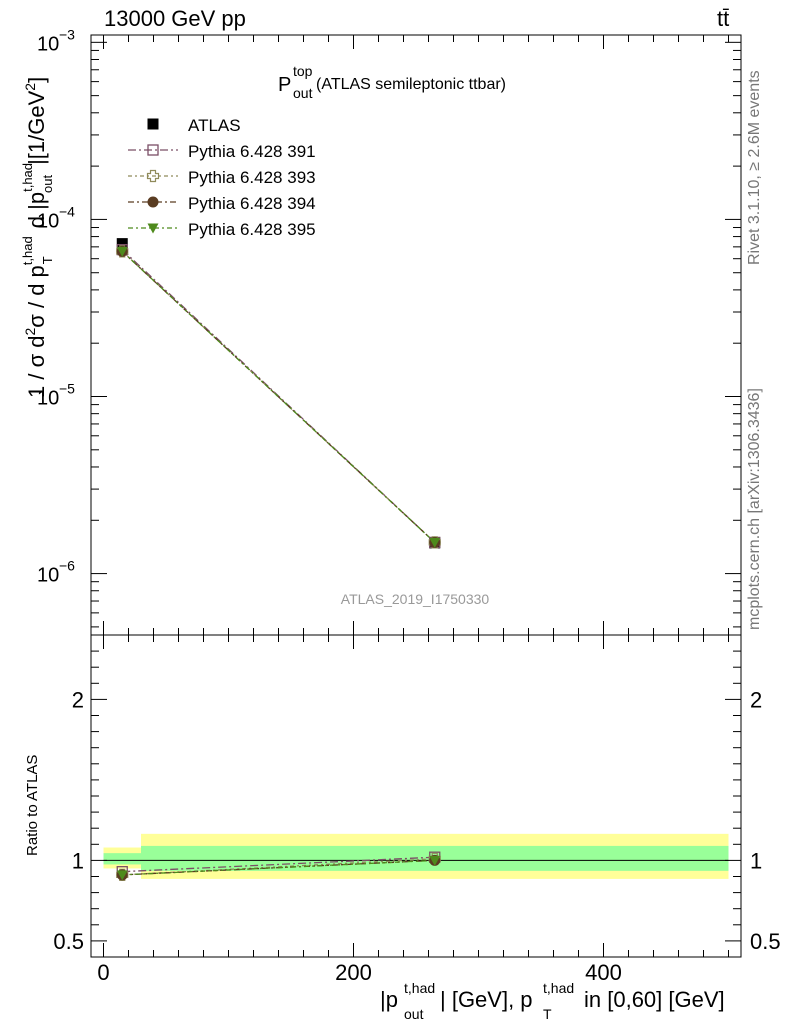 The height and width of the screenshot is (1024, 786). What do you see at coordinates (67, 566) in the screenshot?
I see `main-y-tick-label-exp: −6` at bounding box center [67, 566].